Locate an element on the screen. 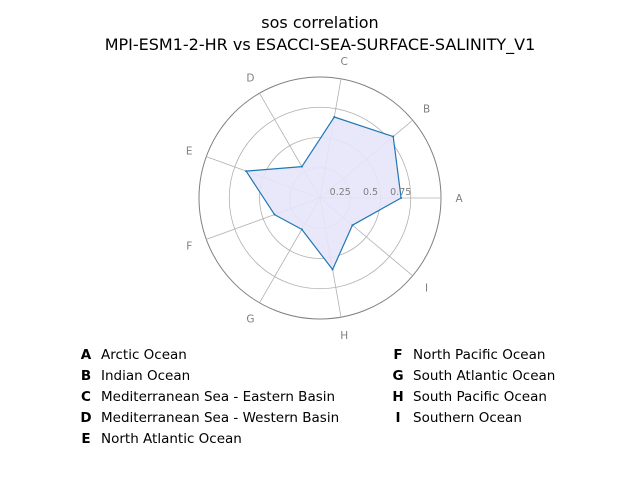 The width and height of the screenshot is (640, 480). category-label-a: A is located at coordinates (460, 199).